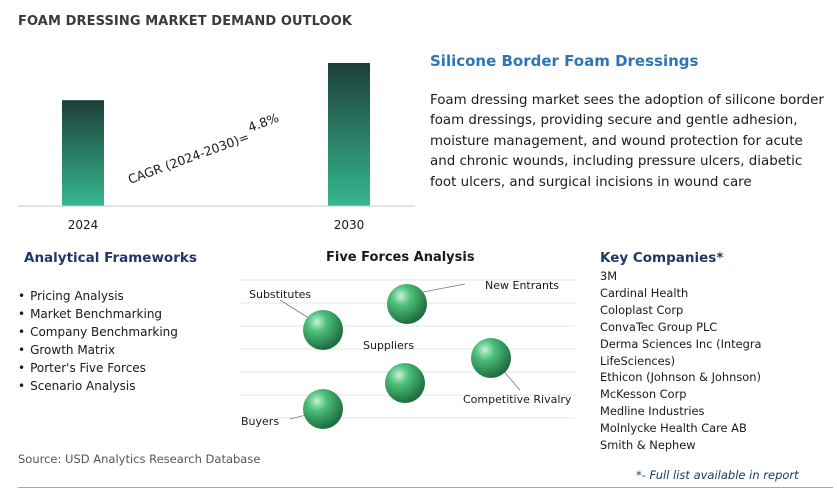  What do you see at coordinates (405, 383) in the screenshot?
I see `suppliers-sphere` at bounding box center [405, 383].